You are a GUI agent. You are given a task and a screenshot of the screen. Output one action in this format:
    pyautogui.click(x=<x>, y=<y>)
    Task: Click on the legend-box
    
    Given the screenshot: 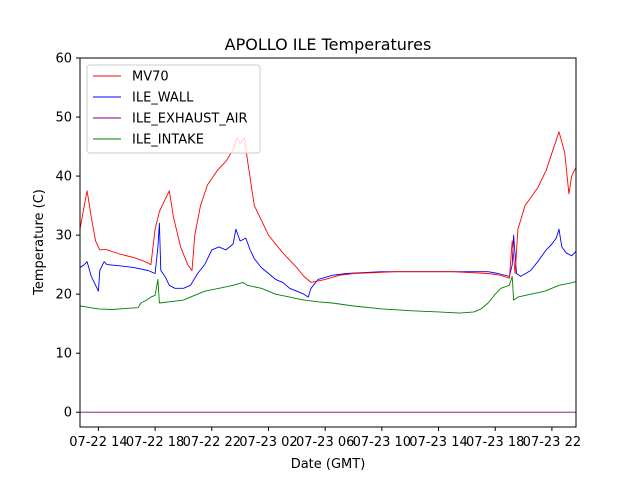 What is the action you would take?
    pyautogui.click(x=173, y=109)
    